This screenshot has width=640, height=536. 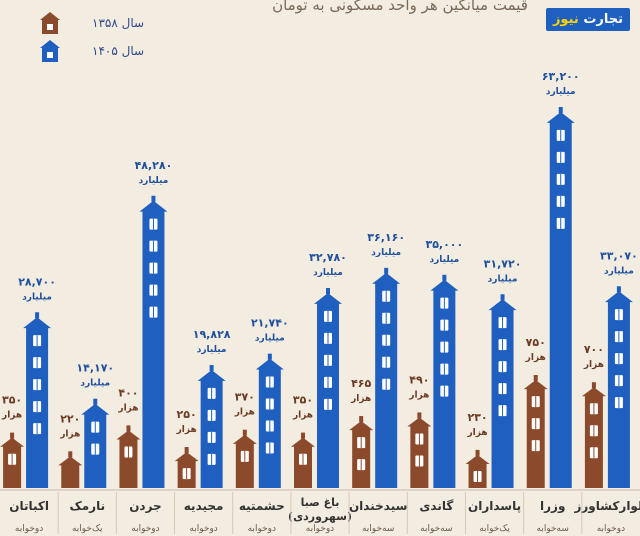 What do you see at coordinates (328, 273) in the screenshot?
I see `unit-label-new-5: میلیارد` at bounding box center [328, 273].